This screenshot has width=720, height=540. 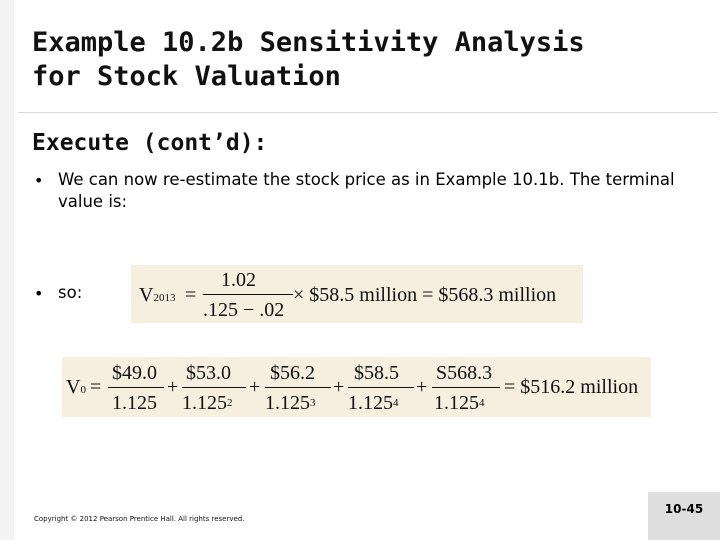 What do you see at coordinates (381, 387) in the screenshot?
I see `eq2-term4-bar` at bounding box center [381, 387].